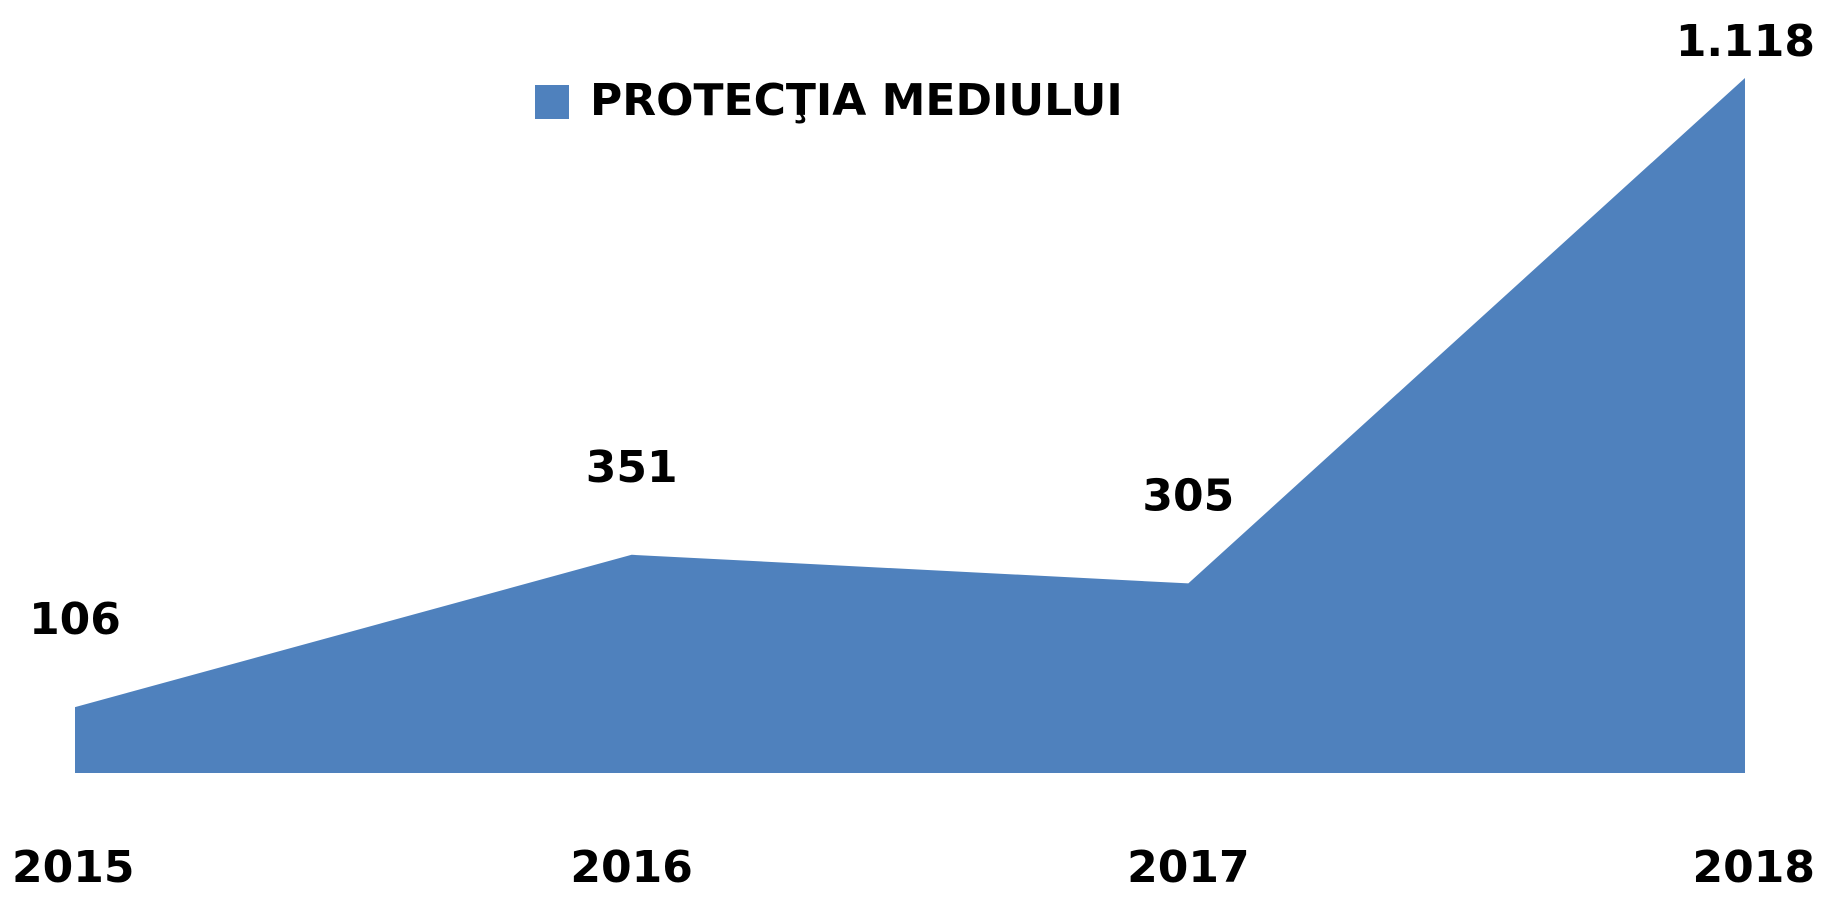 Image resolution: width=1823 pixels, height=899 pixels. Describe the element at coordinates (632, 467) in the screenshot. I see `data-label: 351` at that location.